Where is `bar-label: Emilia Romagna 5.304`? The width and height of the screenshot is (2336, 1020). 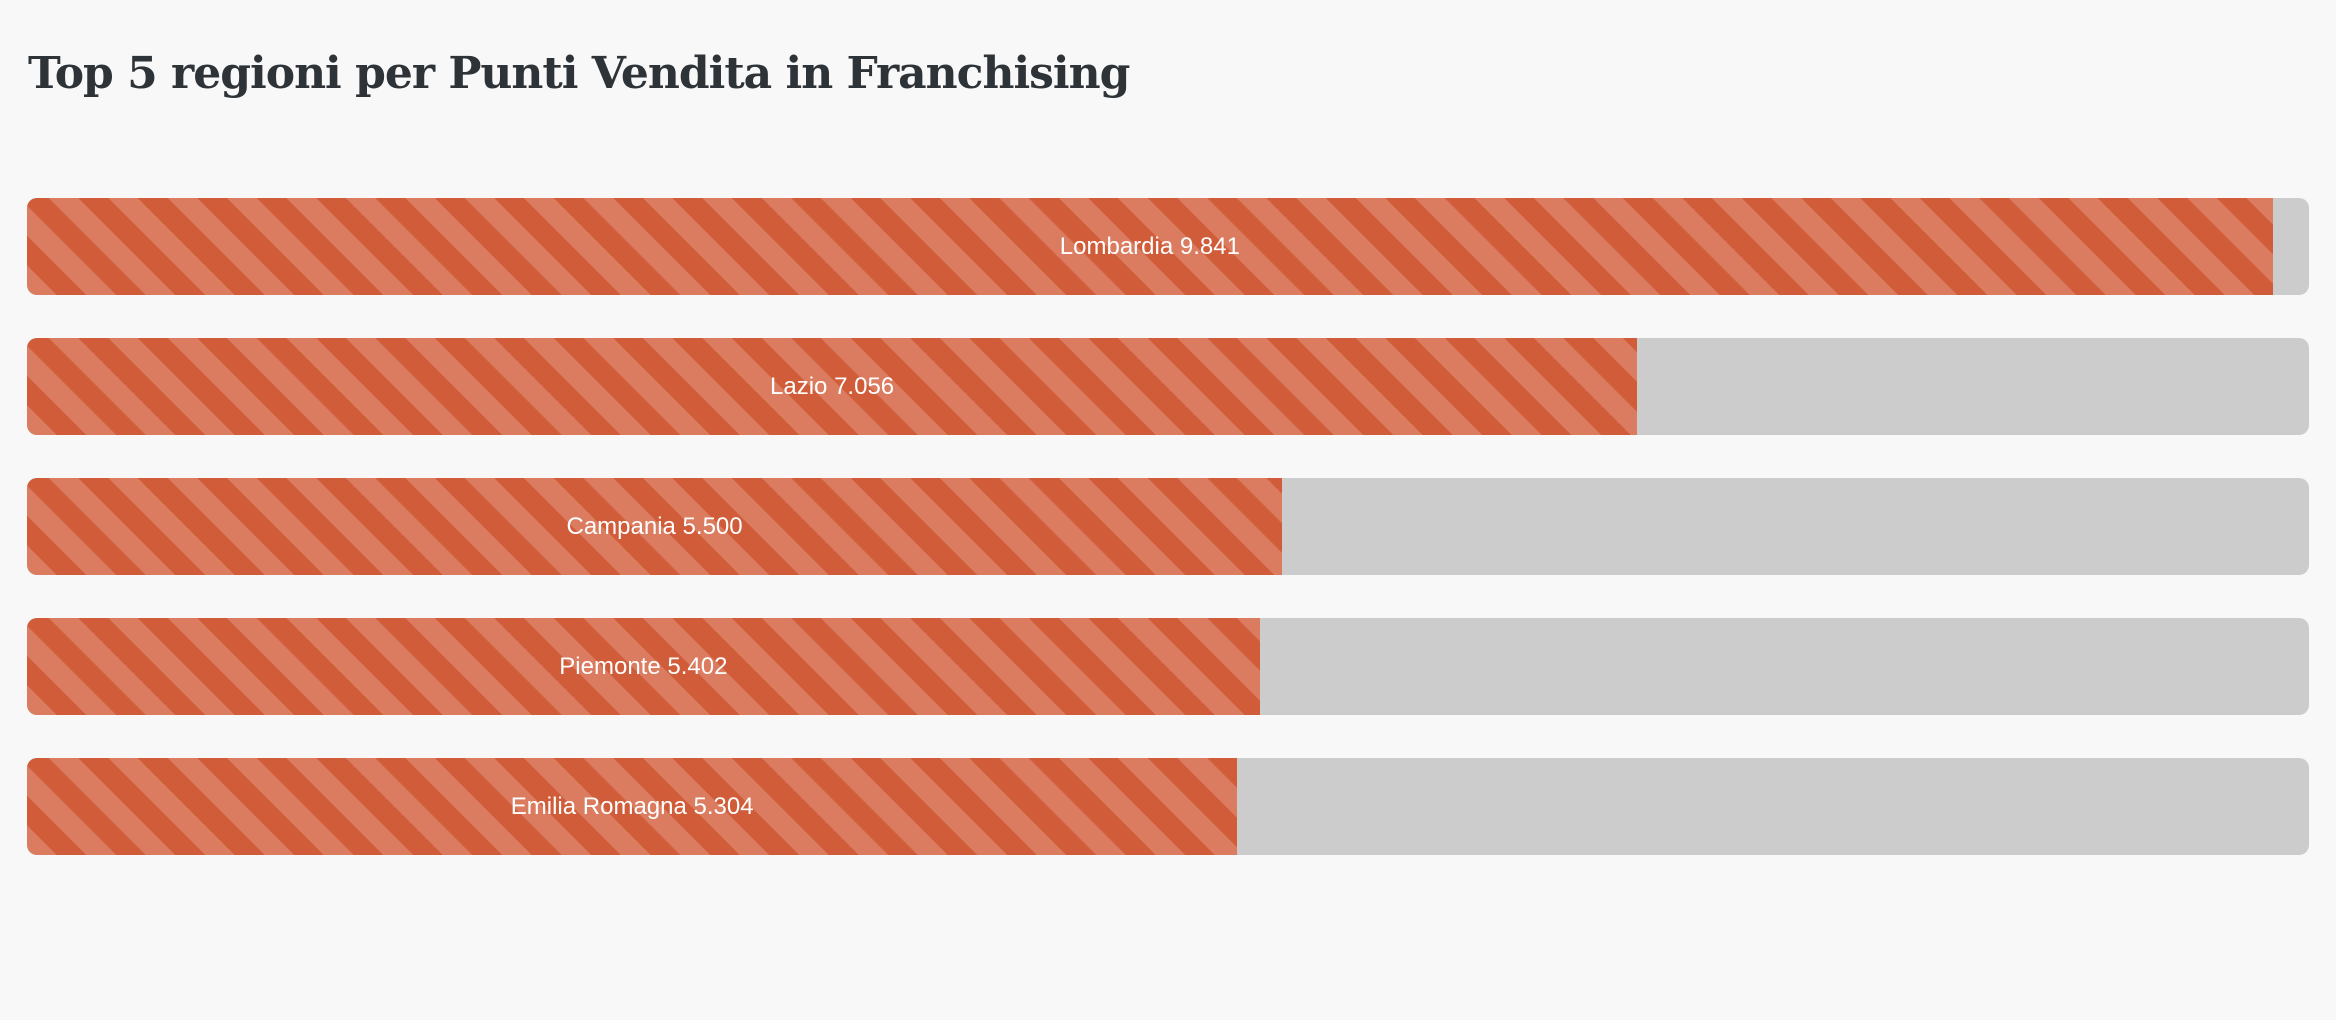
bar-label: Emilia Romagna 5.304 is located at coordinates (632, 806).